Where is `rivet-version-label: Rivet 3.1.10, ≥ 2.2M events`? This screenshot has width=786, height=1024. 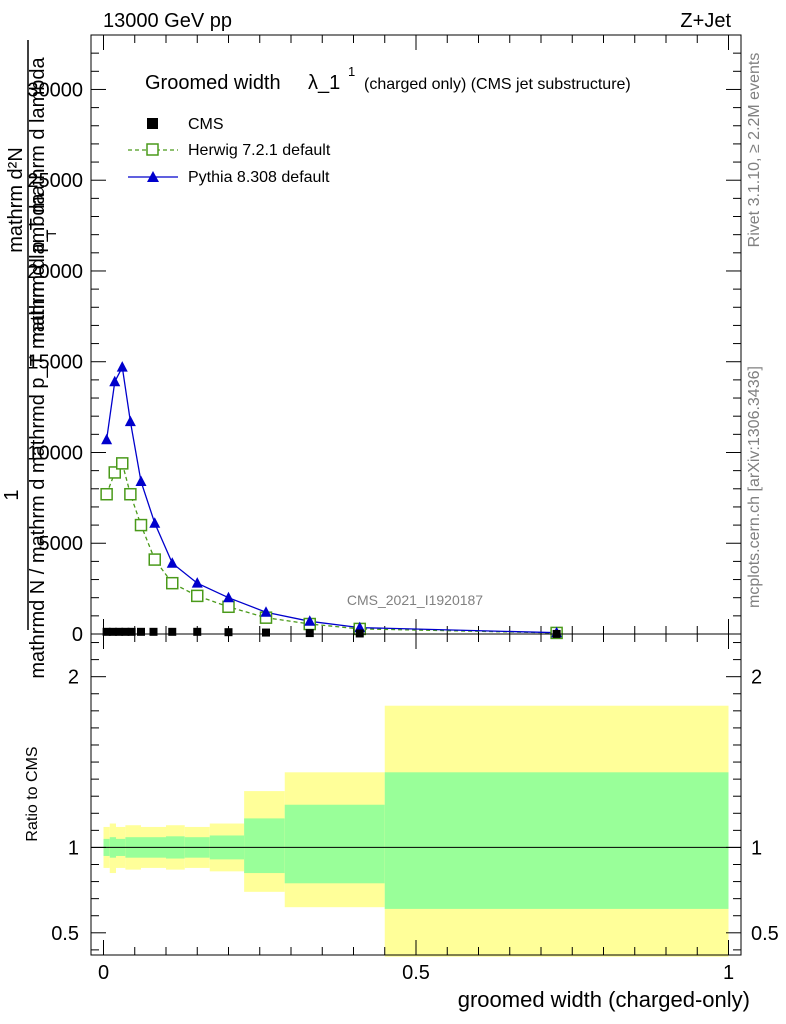
rivet-version-label: Rivet 3.1.10, ≥ 2.2M events is located at coordinates (754, 150).